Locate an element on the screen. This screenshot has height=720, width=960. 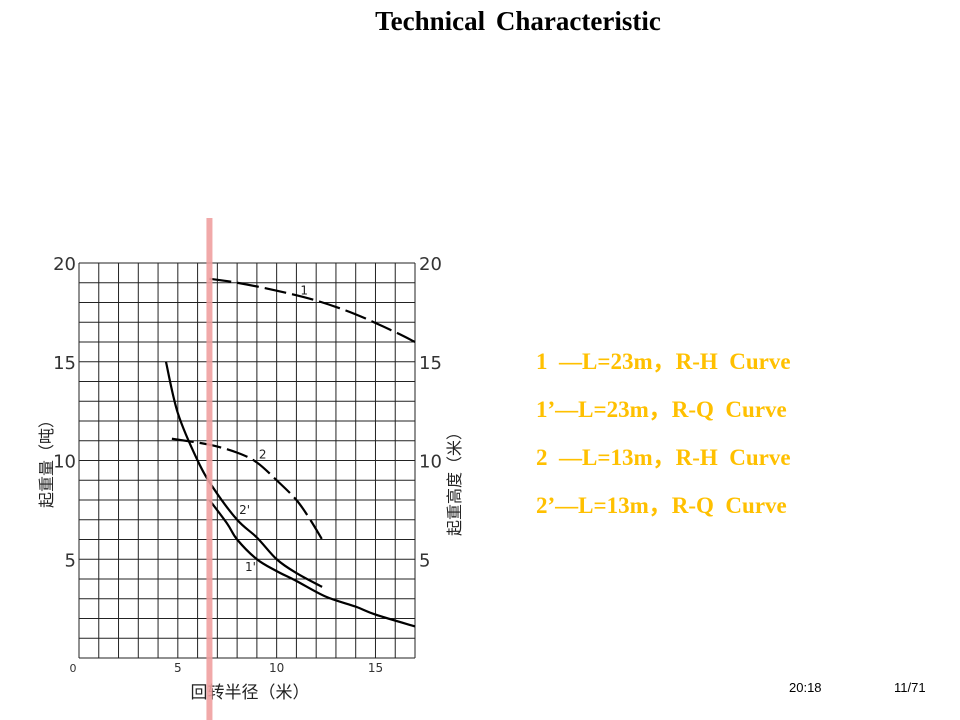
legend-item: 1’—L=23m，R-Q Curve is located at coordinates (661, 409).